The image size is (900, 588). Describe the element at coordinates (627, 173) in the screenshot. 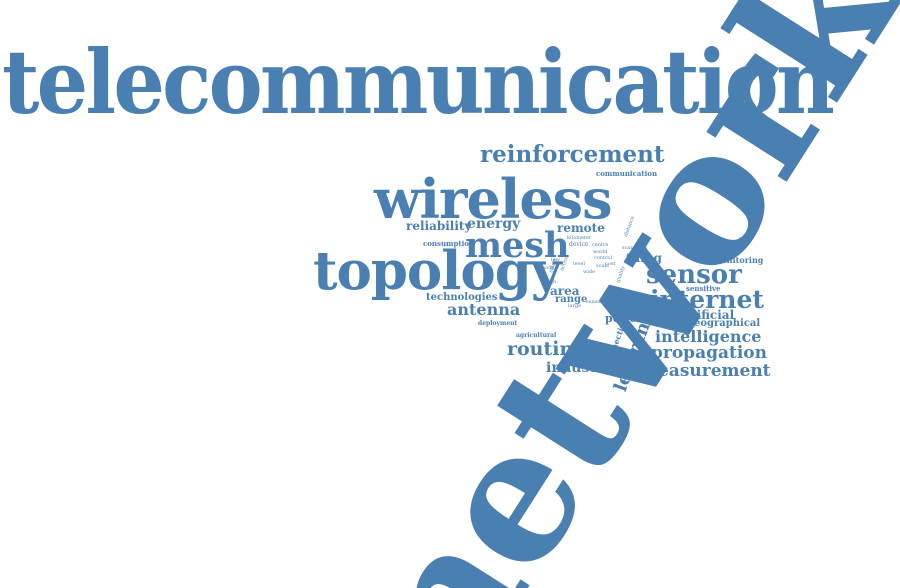

I see `word-communication: communication` at that location.